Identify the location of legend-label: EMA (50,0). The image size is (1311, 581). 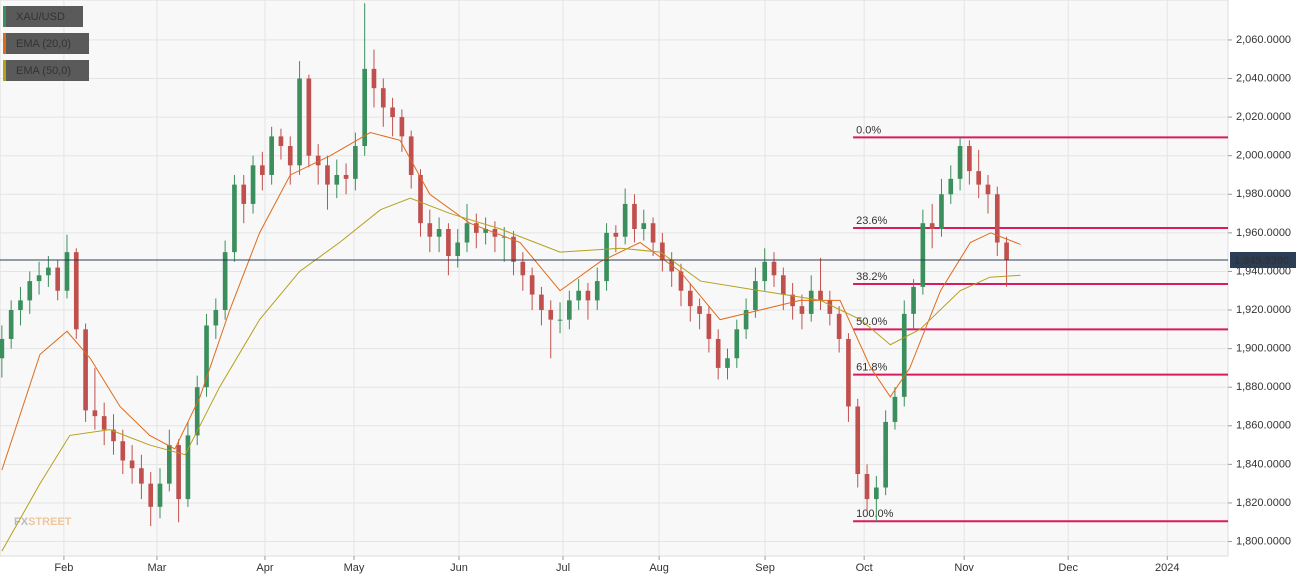
(43, 71).